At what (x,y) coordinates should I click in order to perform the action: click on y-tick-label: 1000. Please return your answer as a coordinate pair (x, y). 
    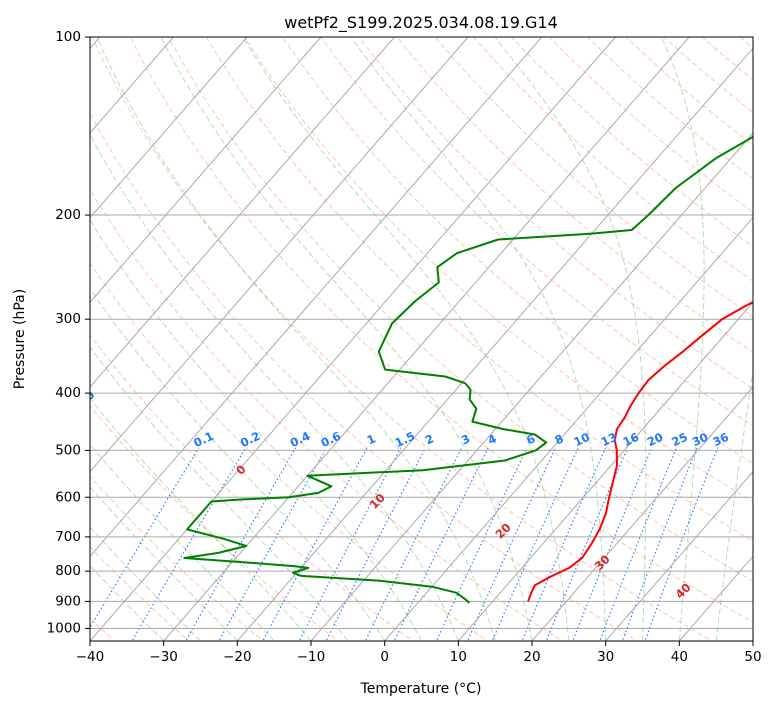
    Looking at the image, I should click on (64, 628).